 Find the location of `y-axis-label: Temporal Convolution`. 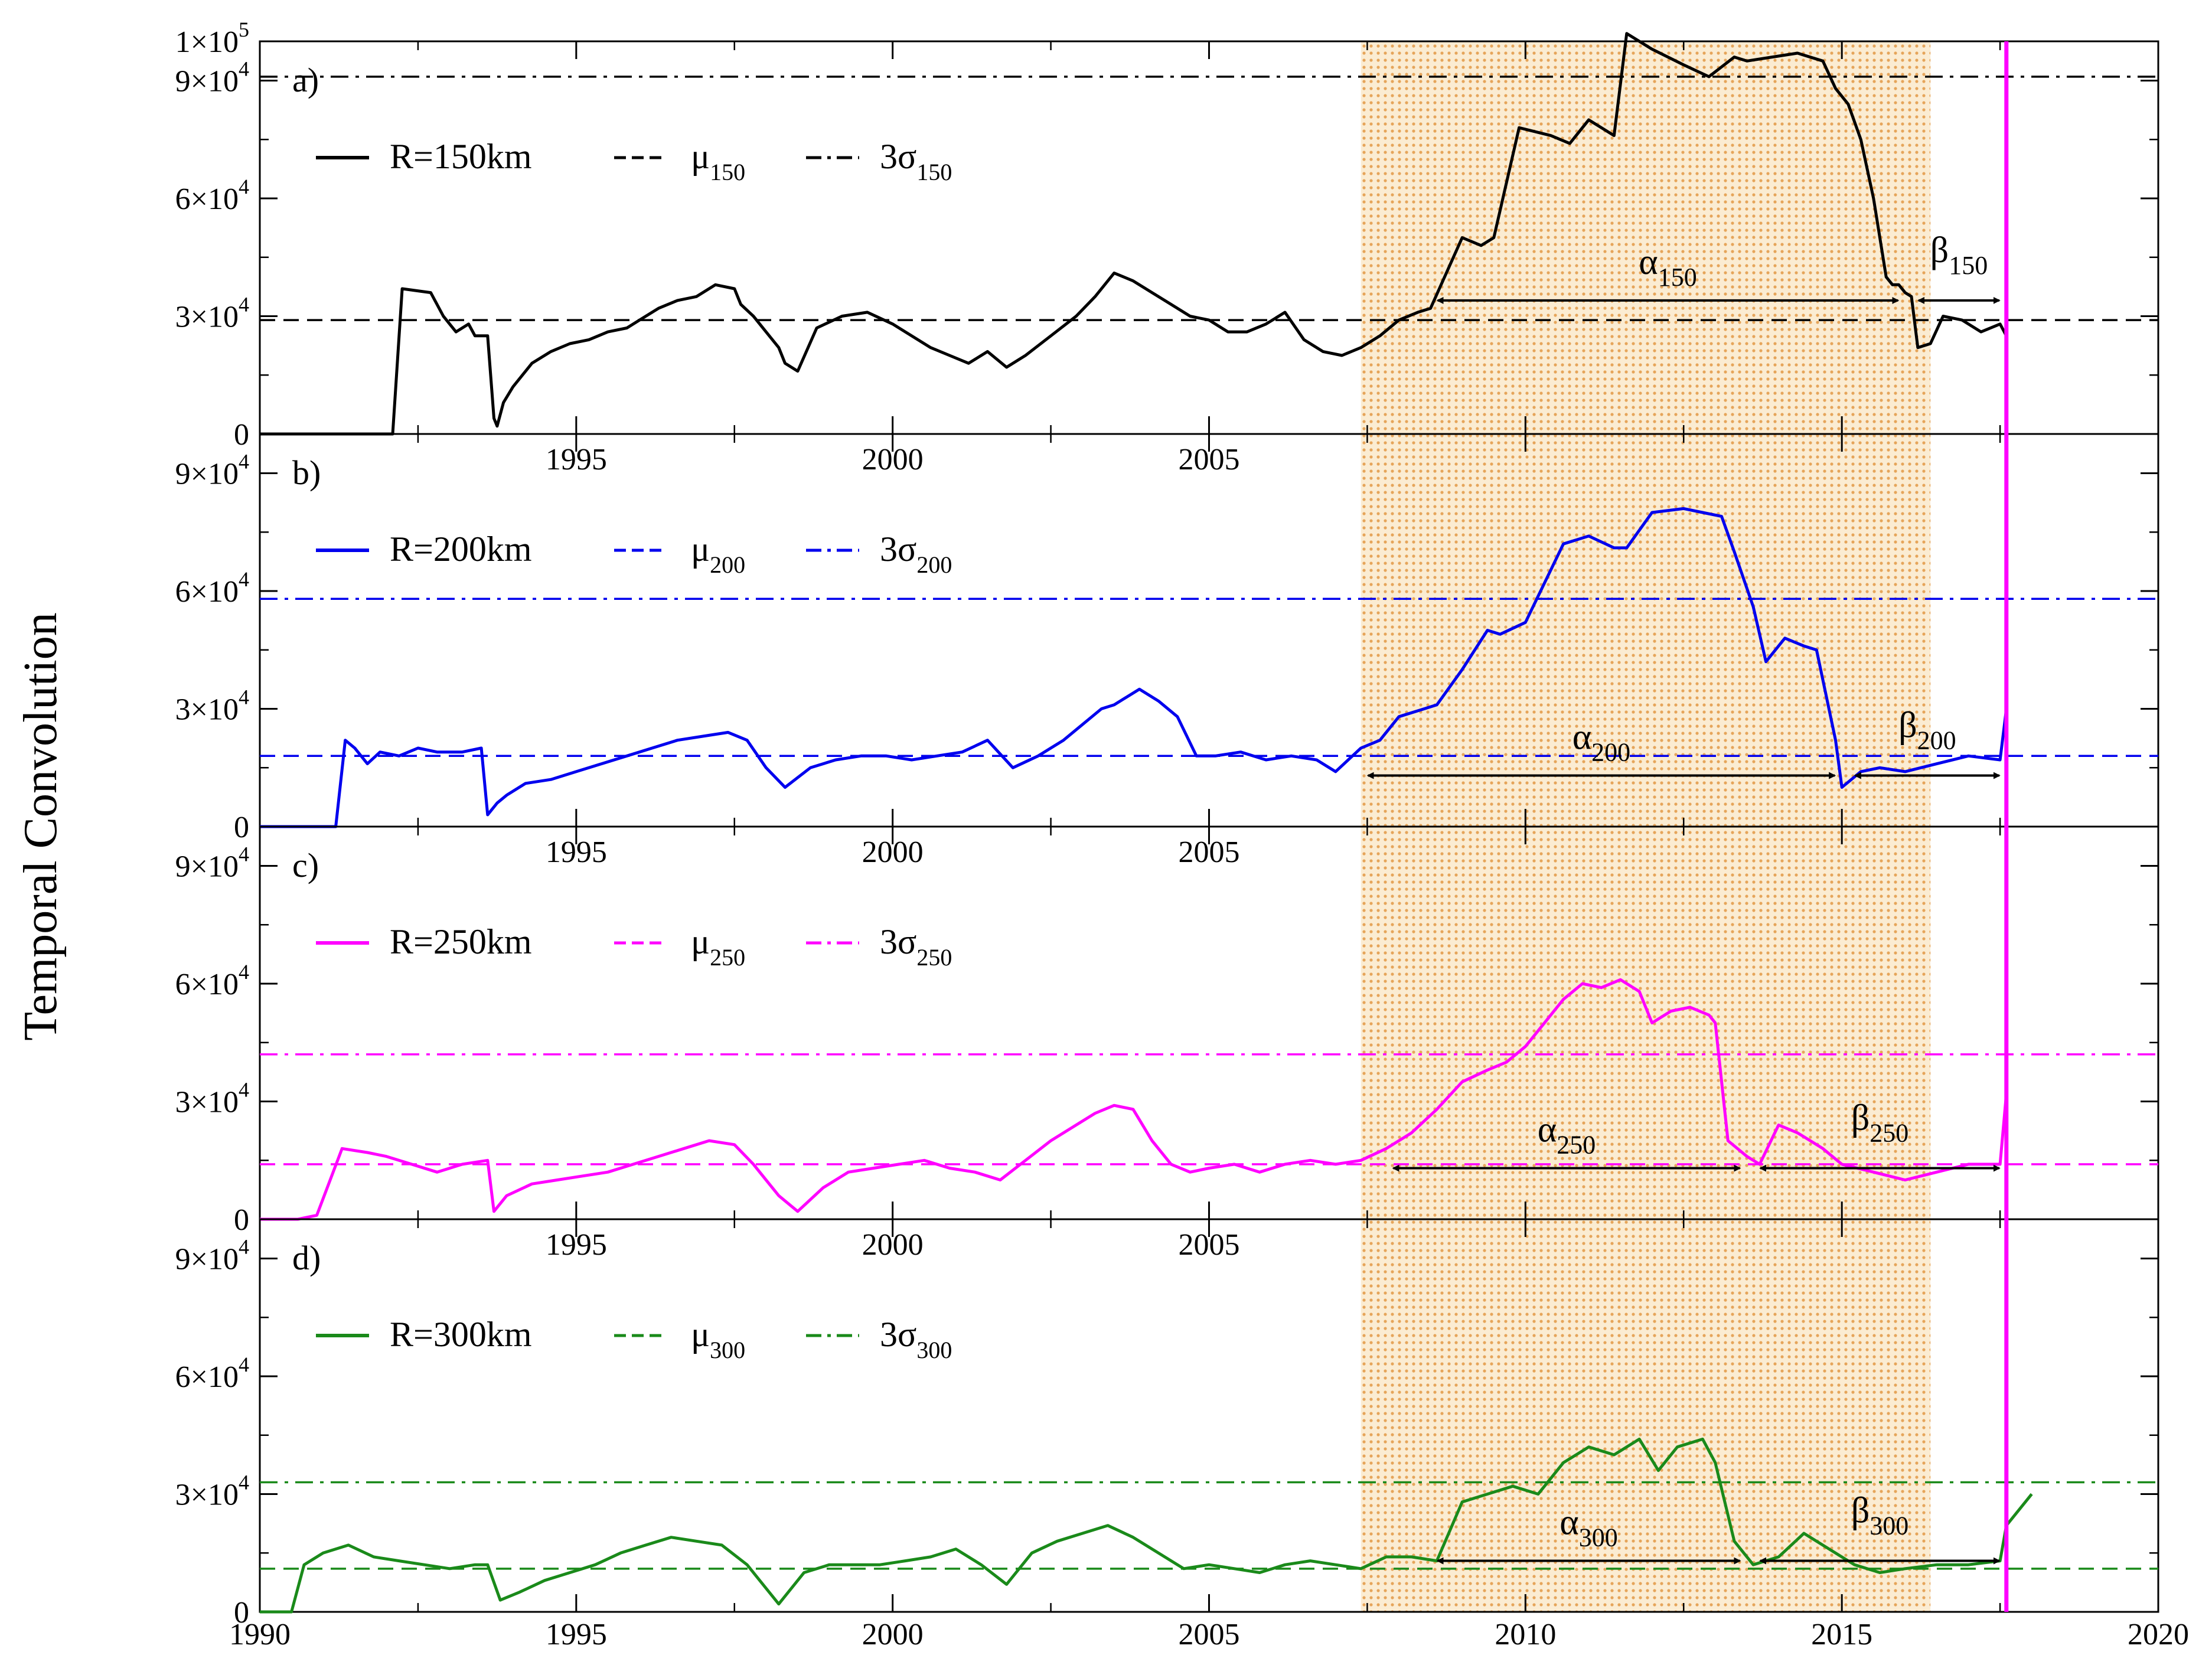

y-axis-label: Temporal Convolution is located at coordinates (41, 826).